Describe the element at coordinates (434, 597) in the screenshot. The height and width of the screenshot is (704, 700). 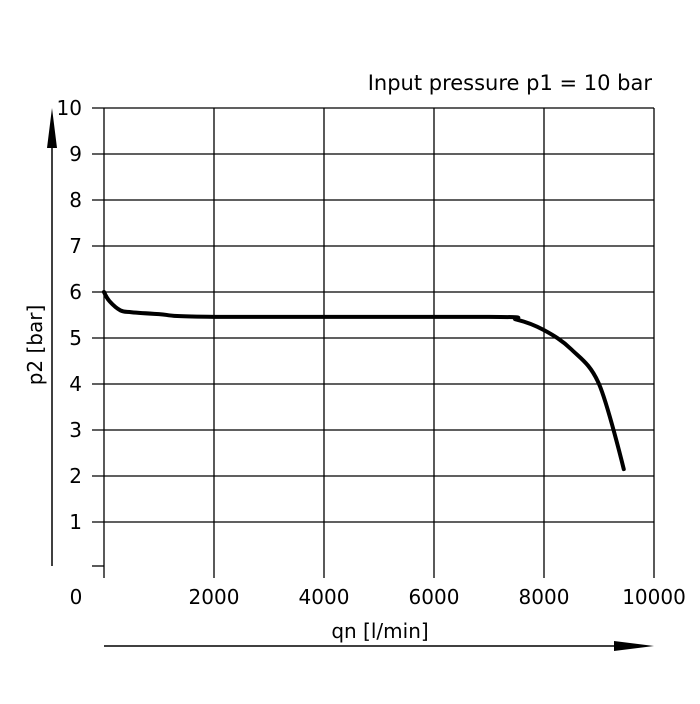
I see `x-tick-label: 6000` at that location.